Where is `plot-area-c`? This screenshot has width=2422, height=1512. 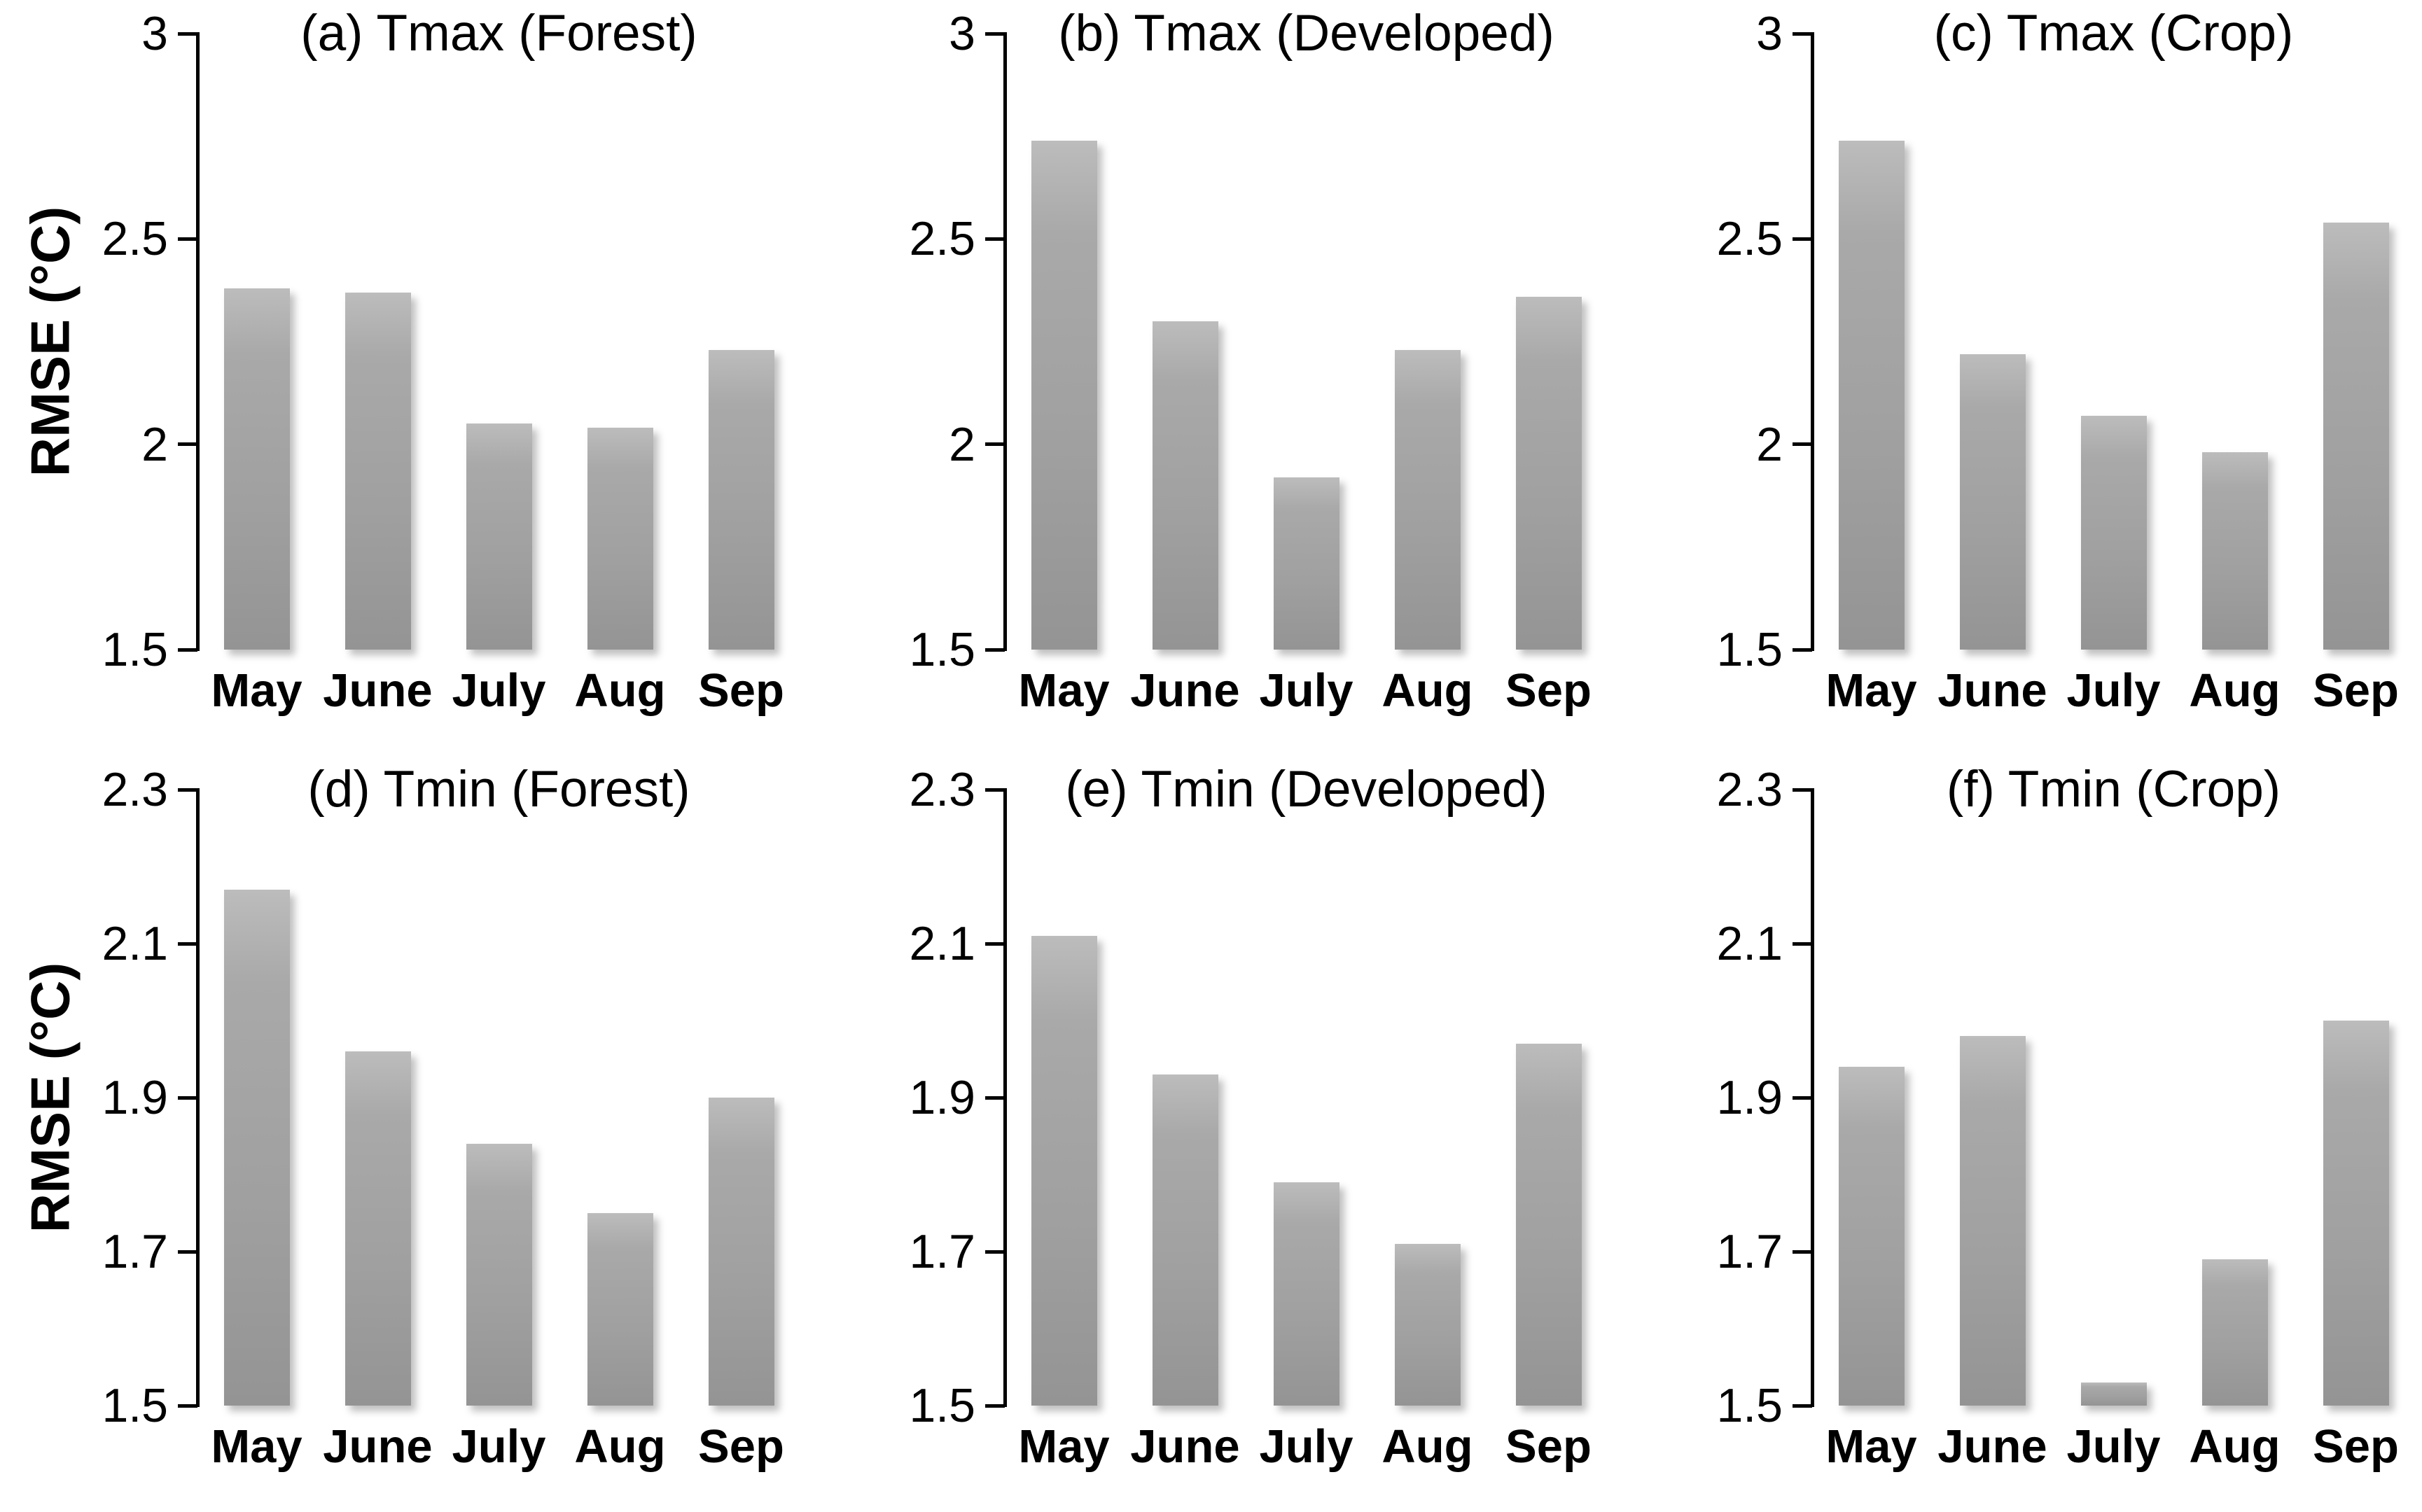 plot-area-c is located at coordinates (2104, 341).